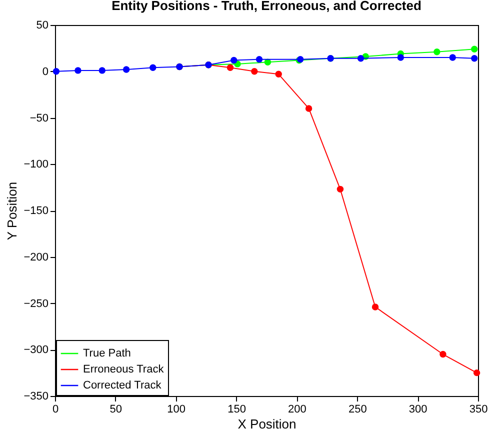 The image size is (490, 436). I want to click on legend-label: Erroneous Track, so click(123, 370).